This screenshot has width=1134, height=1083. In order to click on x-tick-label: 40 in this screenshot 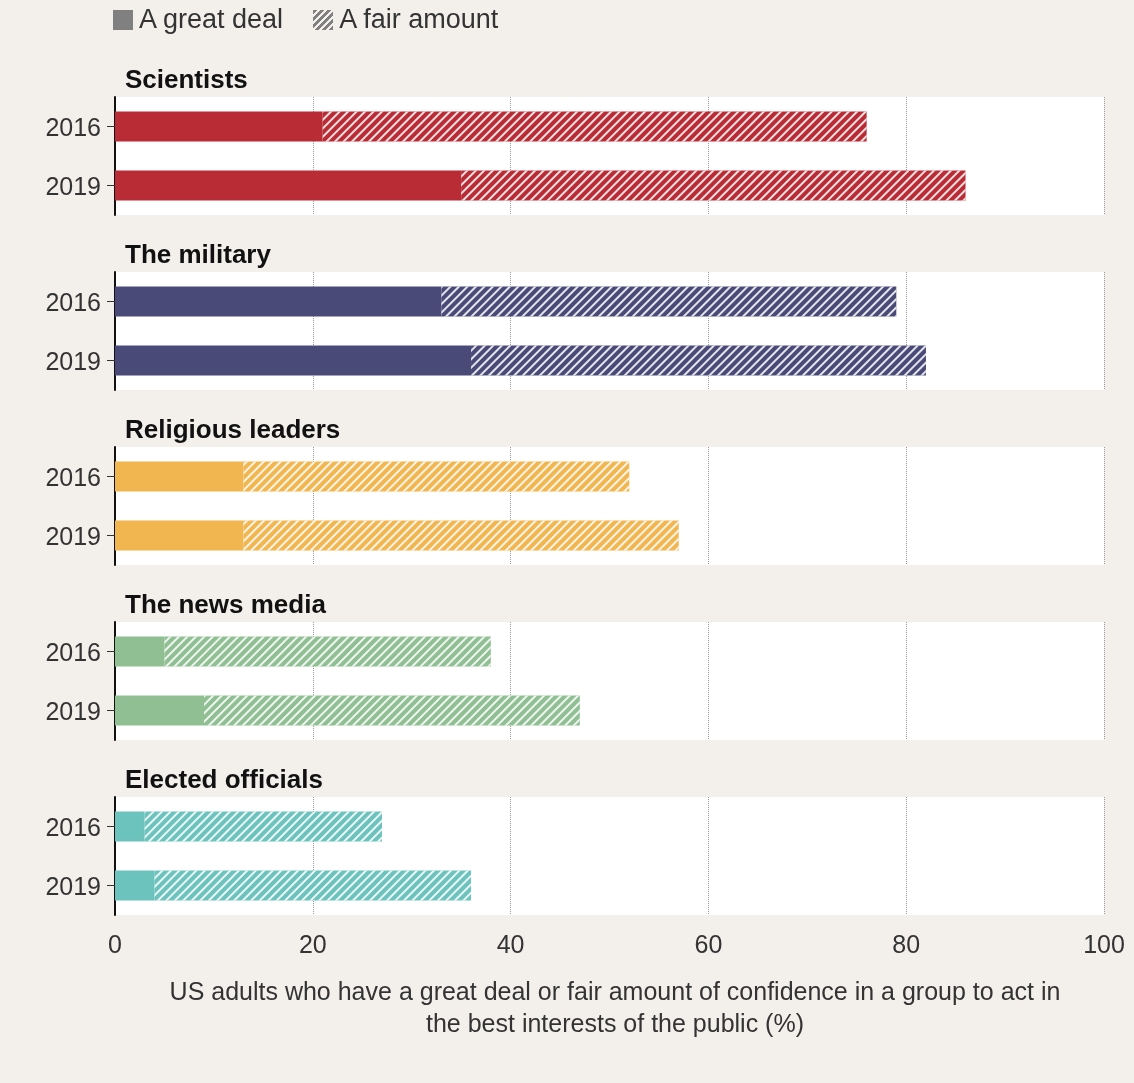, I will do `click(510, 943)`.